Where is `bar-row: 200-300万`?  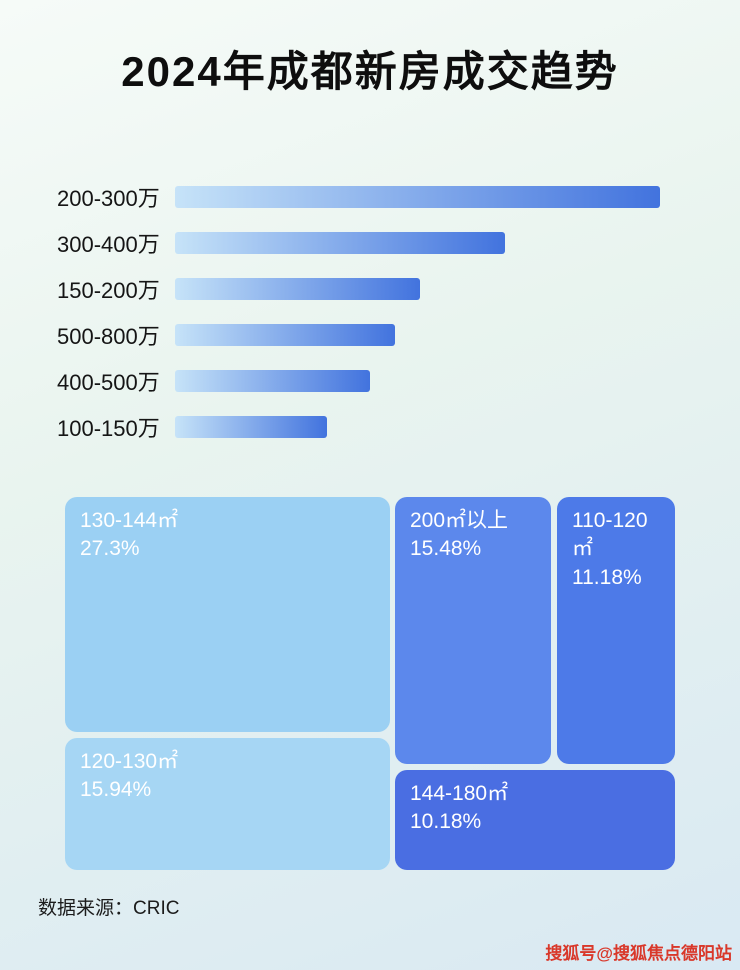
bar-row: 200-300万 is located at coordinates (358, 198).